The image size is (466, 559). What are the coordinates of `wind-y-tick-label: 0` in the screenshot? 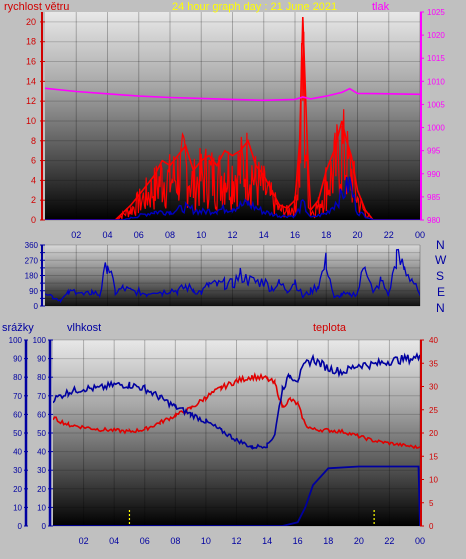 It's located at (33, 220).